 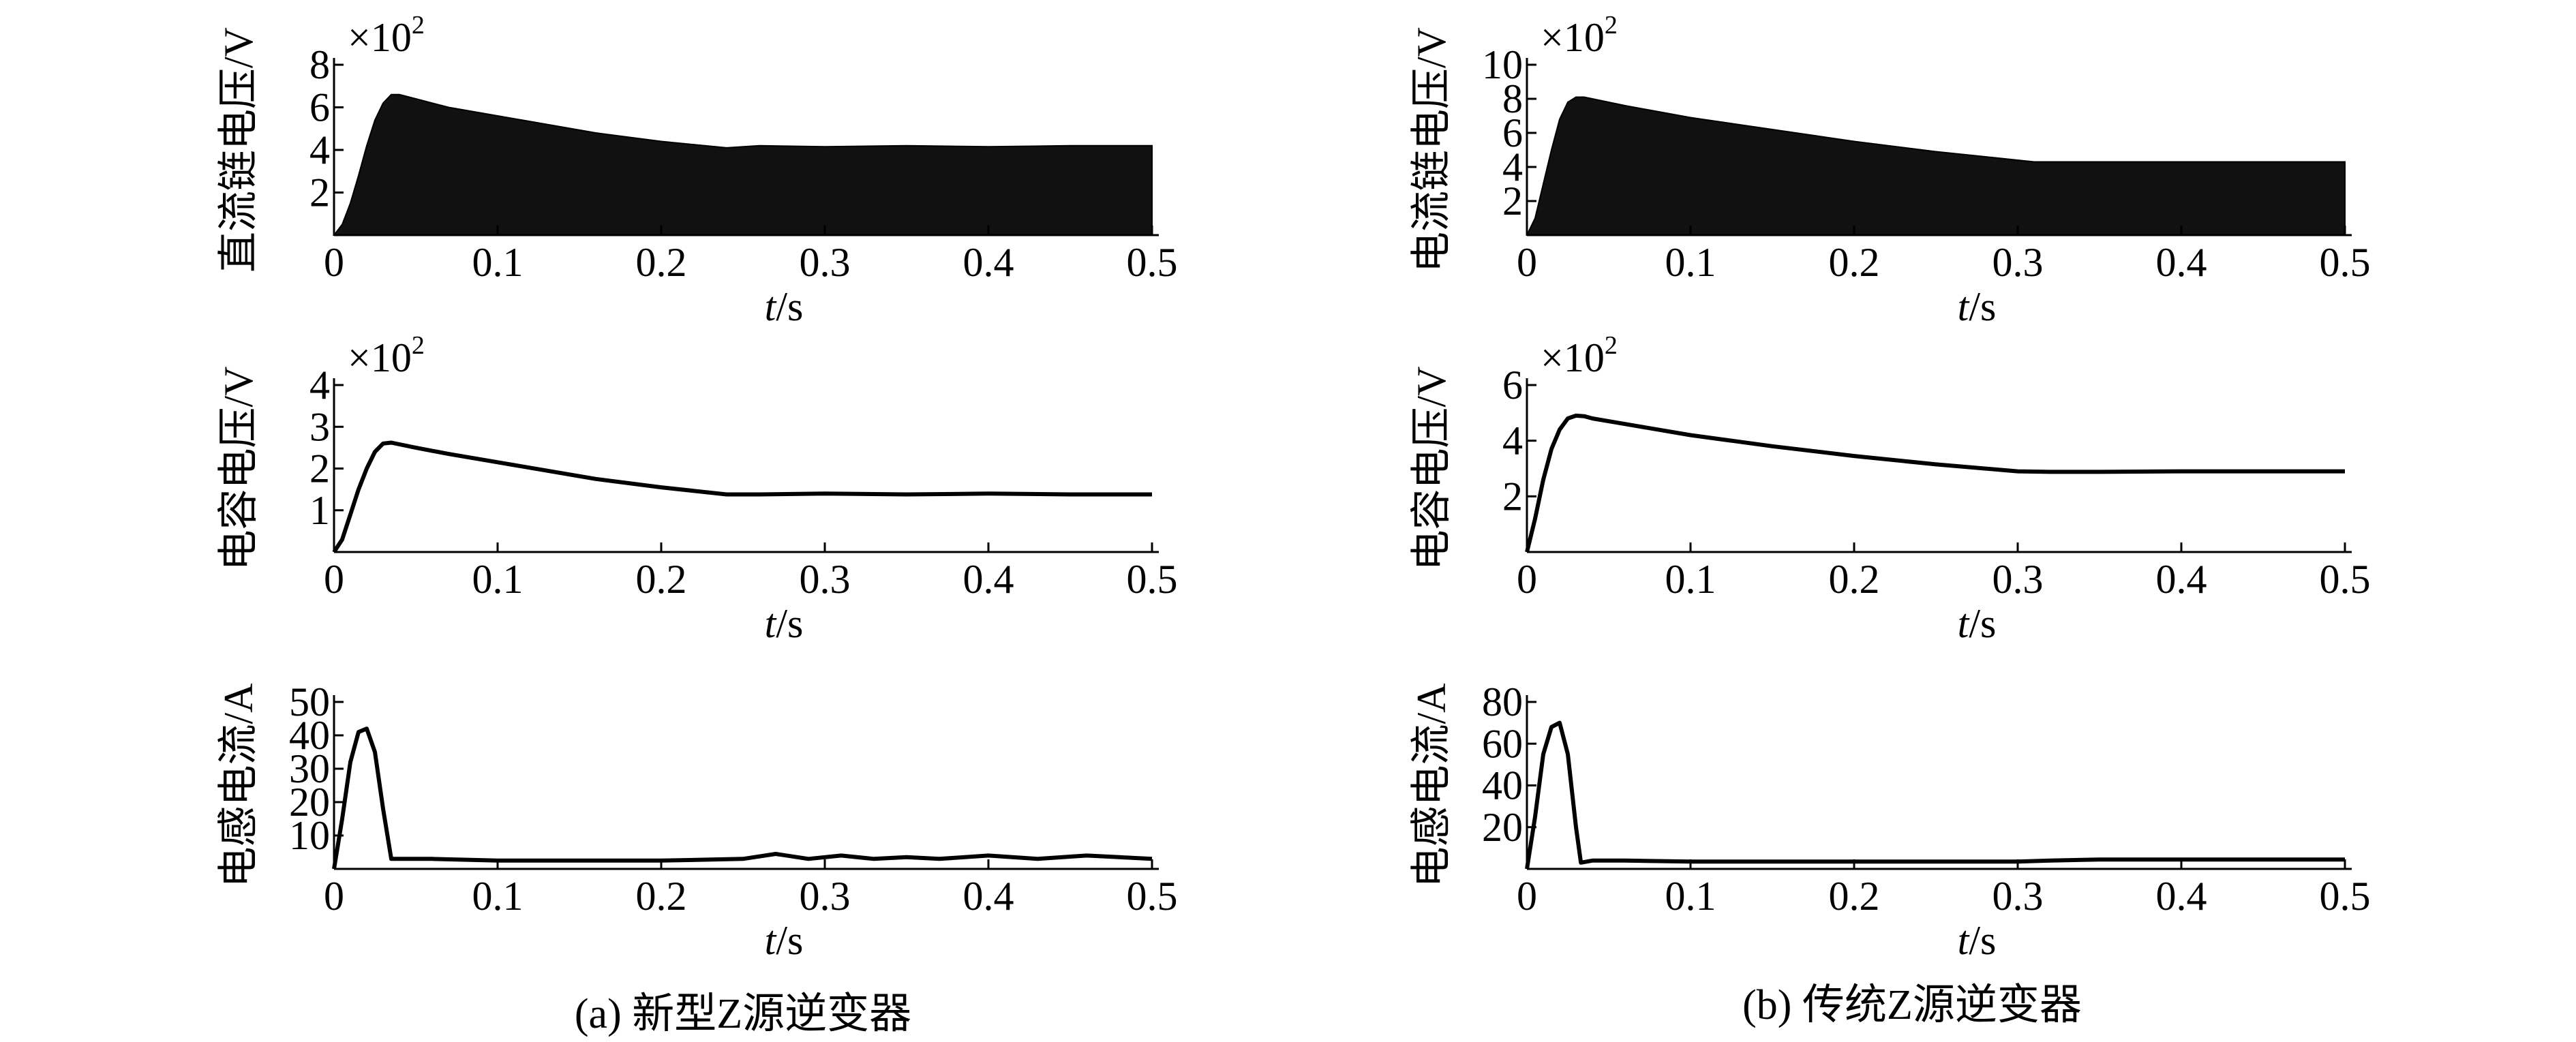 What do you see at coordinates (1432, 150) in the screenshot?
I see `y-axis-title: 电流链电压/V` at bounding box center [1432, 150].